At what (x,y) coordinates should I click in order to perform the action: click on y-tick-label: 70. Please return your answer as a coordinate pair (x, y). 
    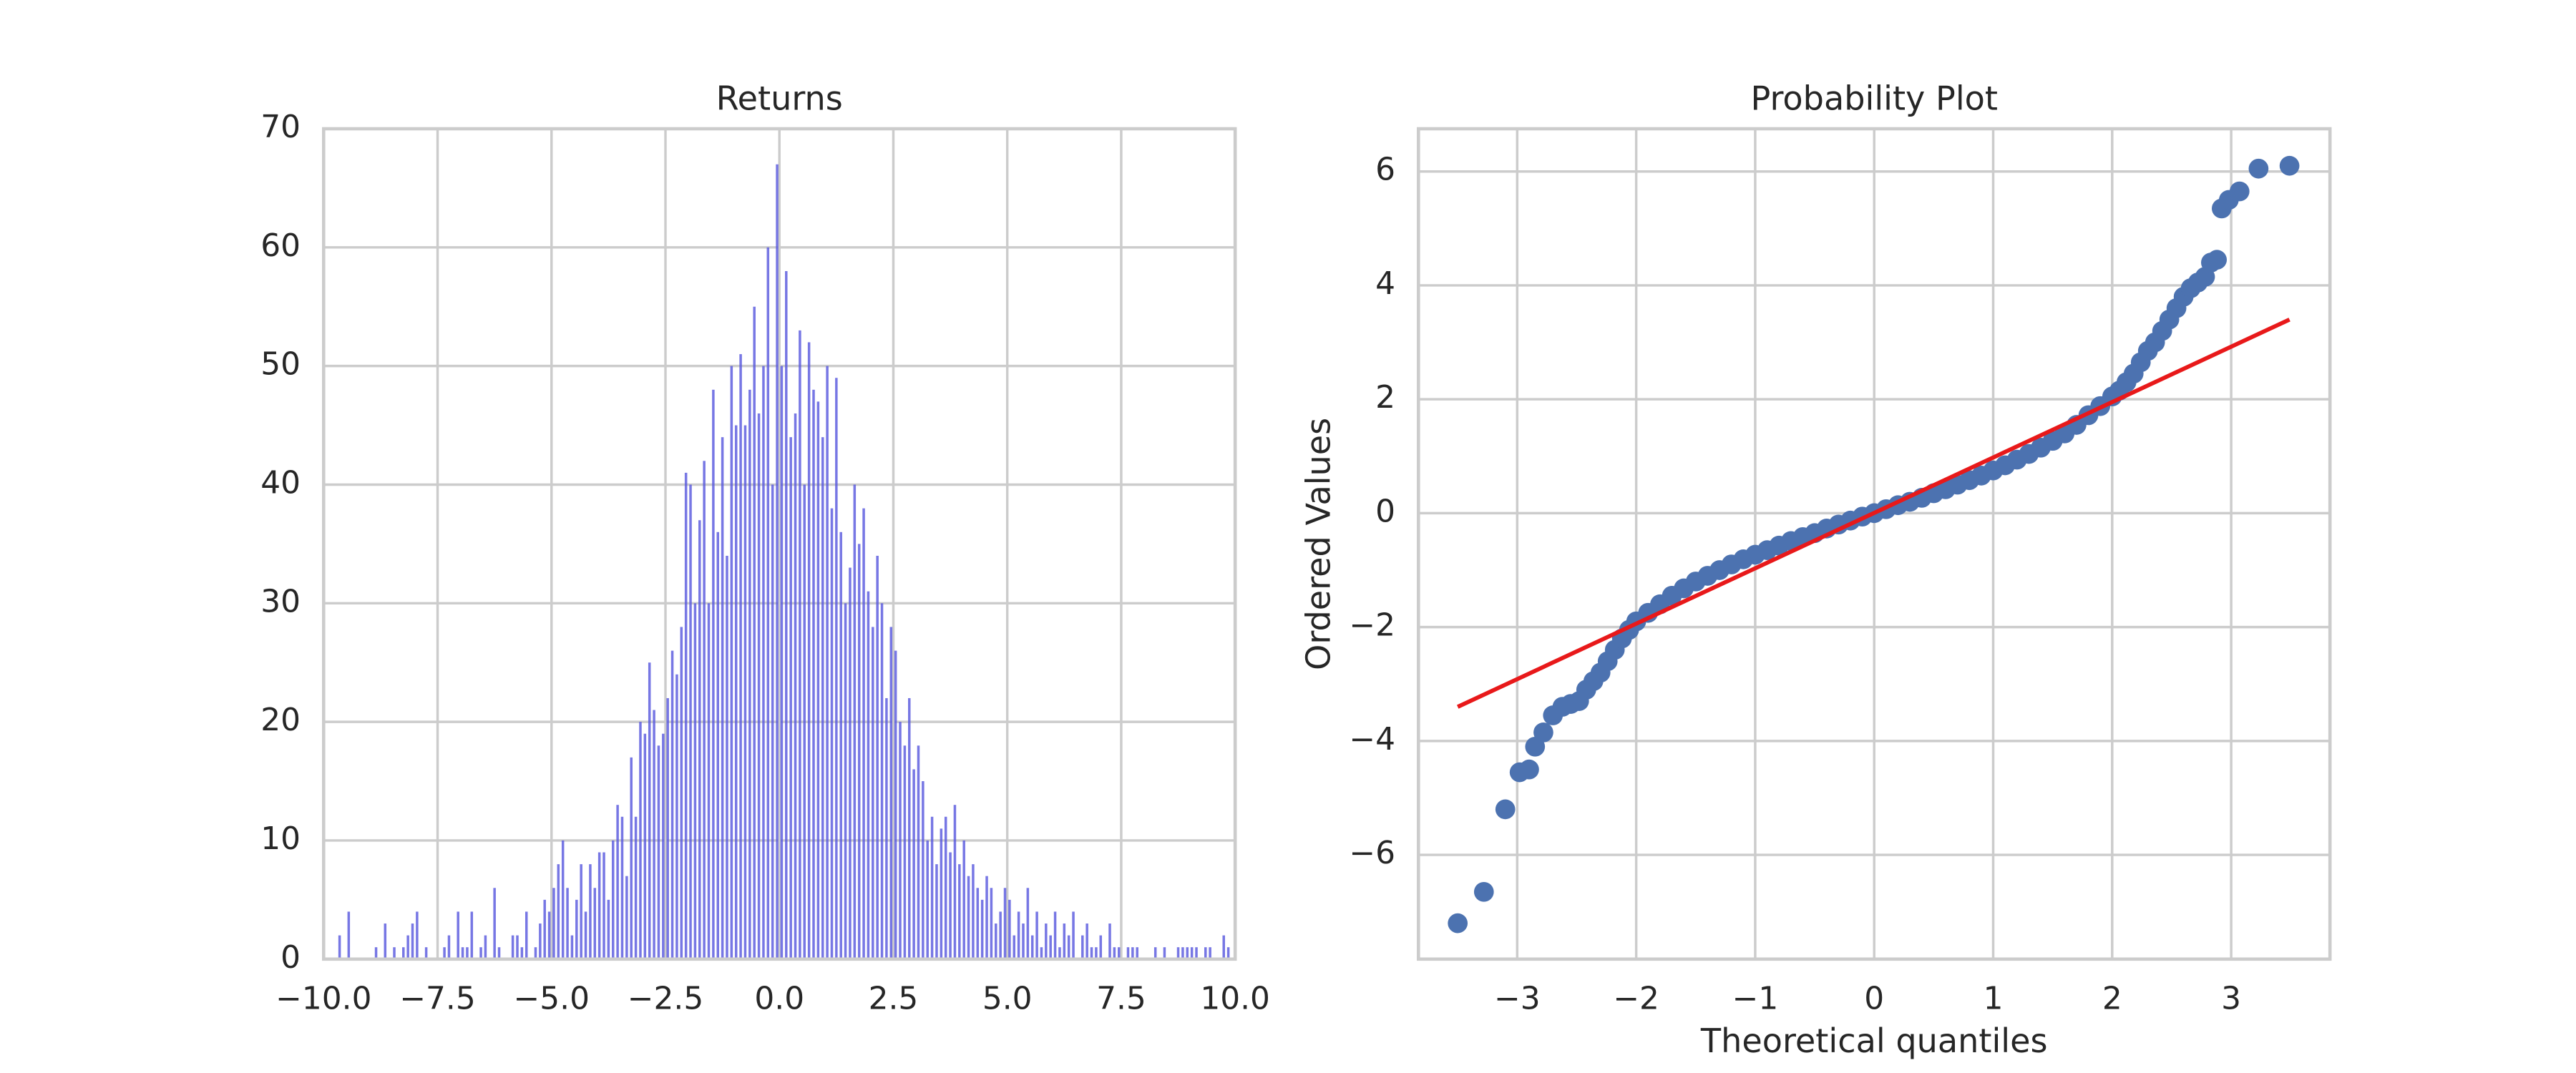
    Looking at the image, I should click on (280, 127).